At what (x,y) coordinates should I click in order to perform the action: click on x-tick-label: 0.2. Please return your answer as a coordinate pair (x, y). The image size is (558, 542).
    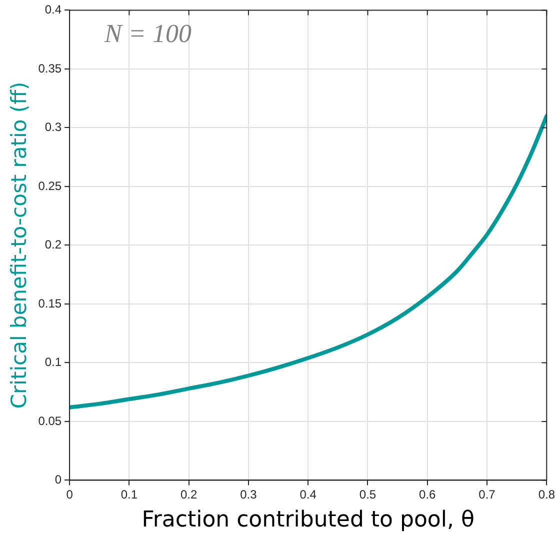
    Looking at the image, I should click on (189, 495).